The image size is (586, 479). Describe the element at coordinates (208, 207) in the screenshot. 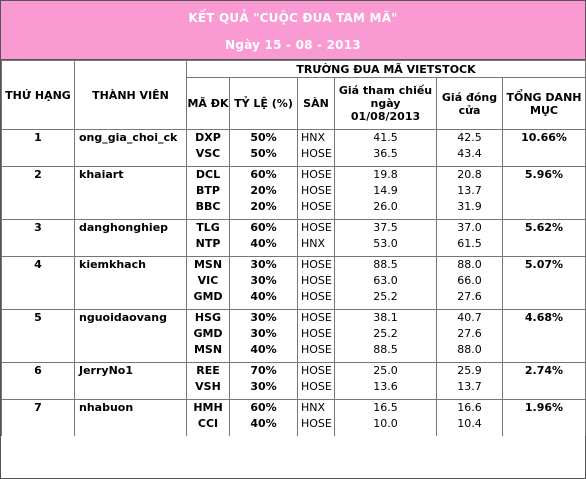

I see `stock-code-cell: BBC` at that location.